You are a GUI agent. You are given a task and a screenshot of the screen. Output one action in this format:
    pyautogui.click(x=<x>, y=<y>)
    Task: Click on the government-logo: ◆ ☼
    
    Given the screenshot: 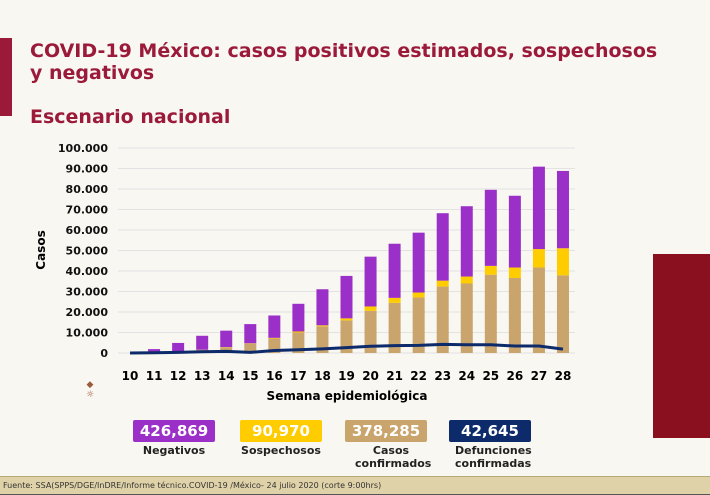 What is the action you would take?
    pyautogui.click(x=90, y=390)
    